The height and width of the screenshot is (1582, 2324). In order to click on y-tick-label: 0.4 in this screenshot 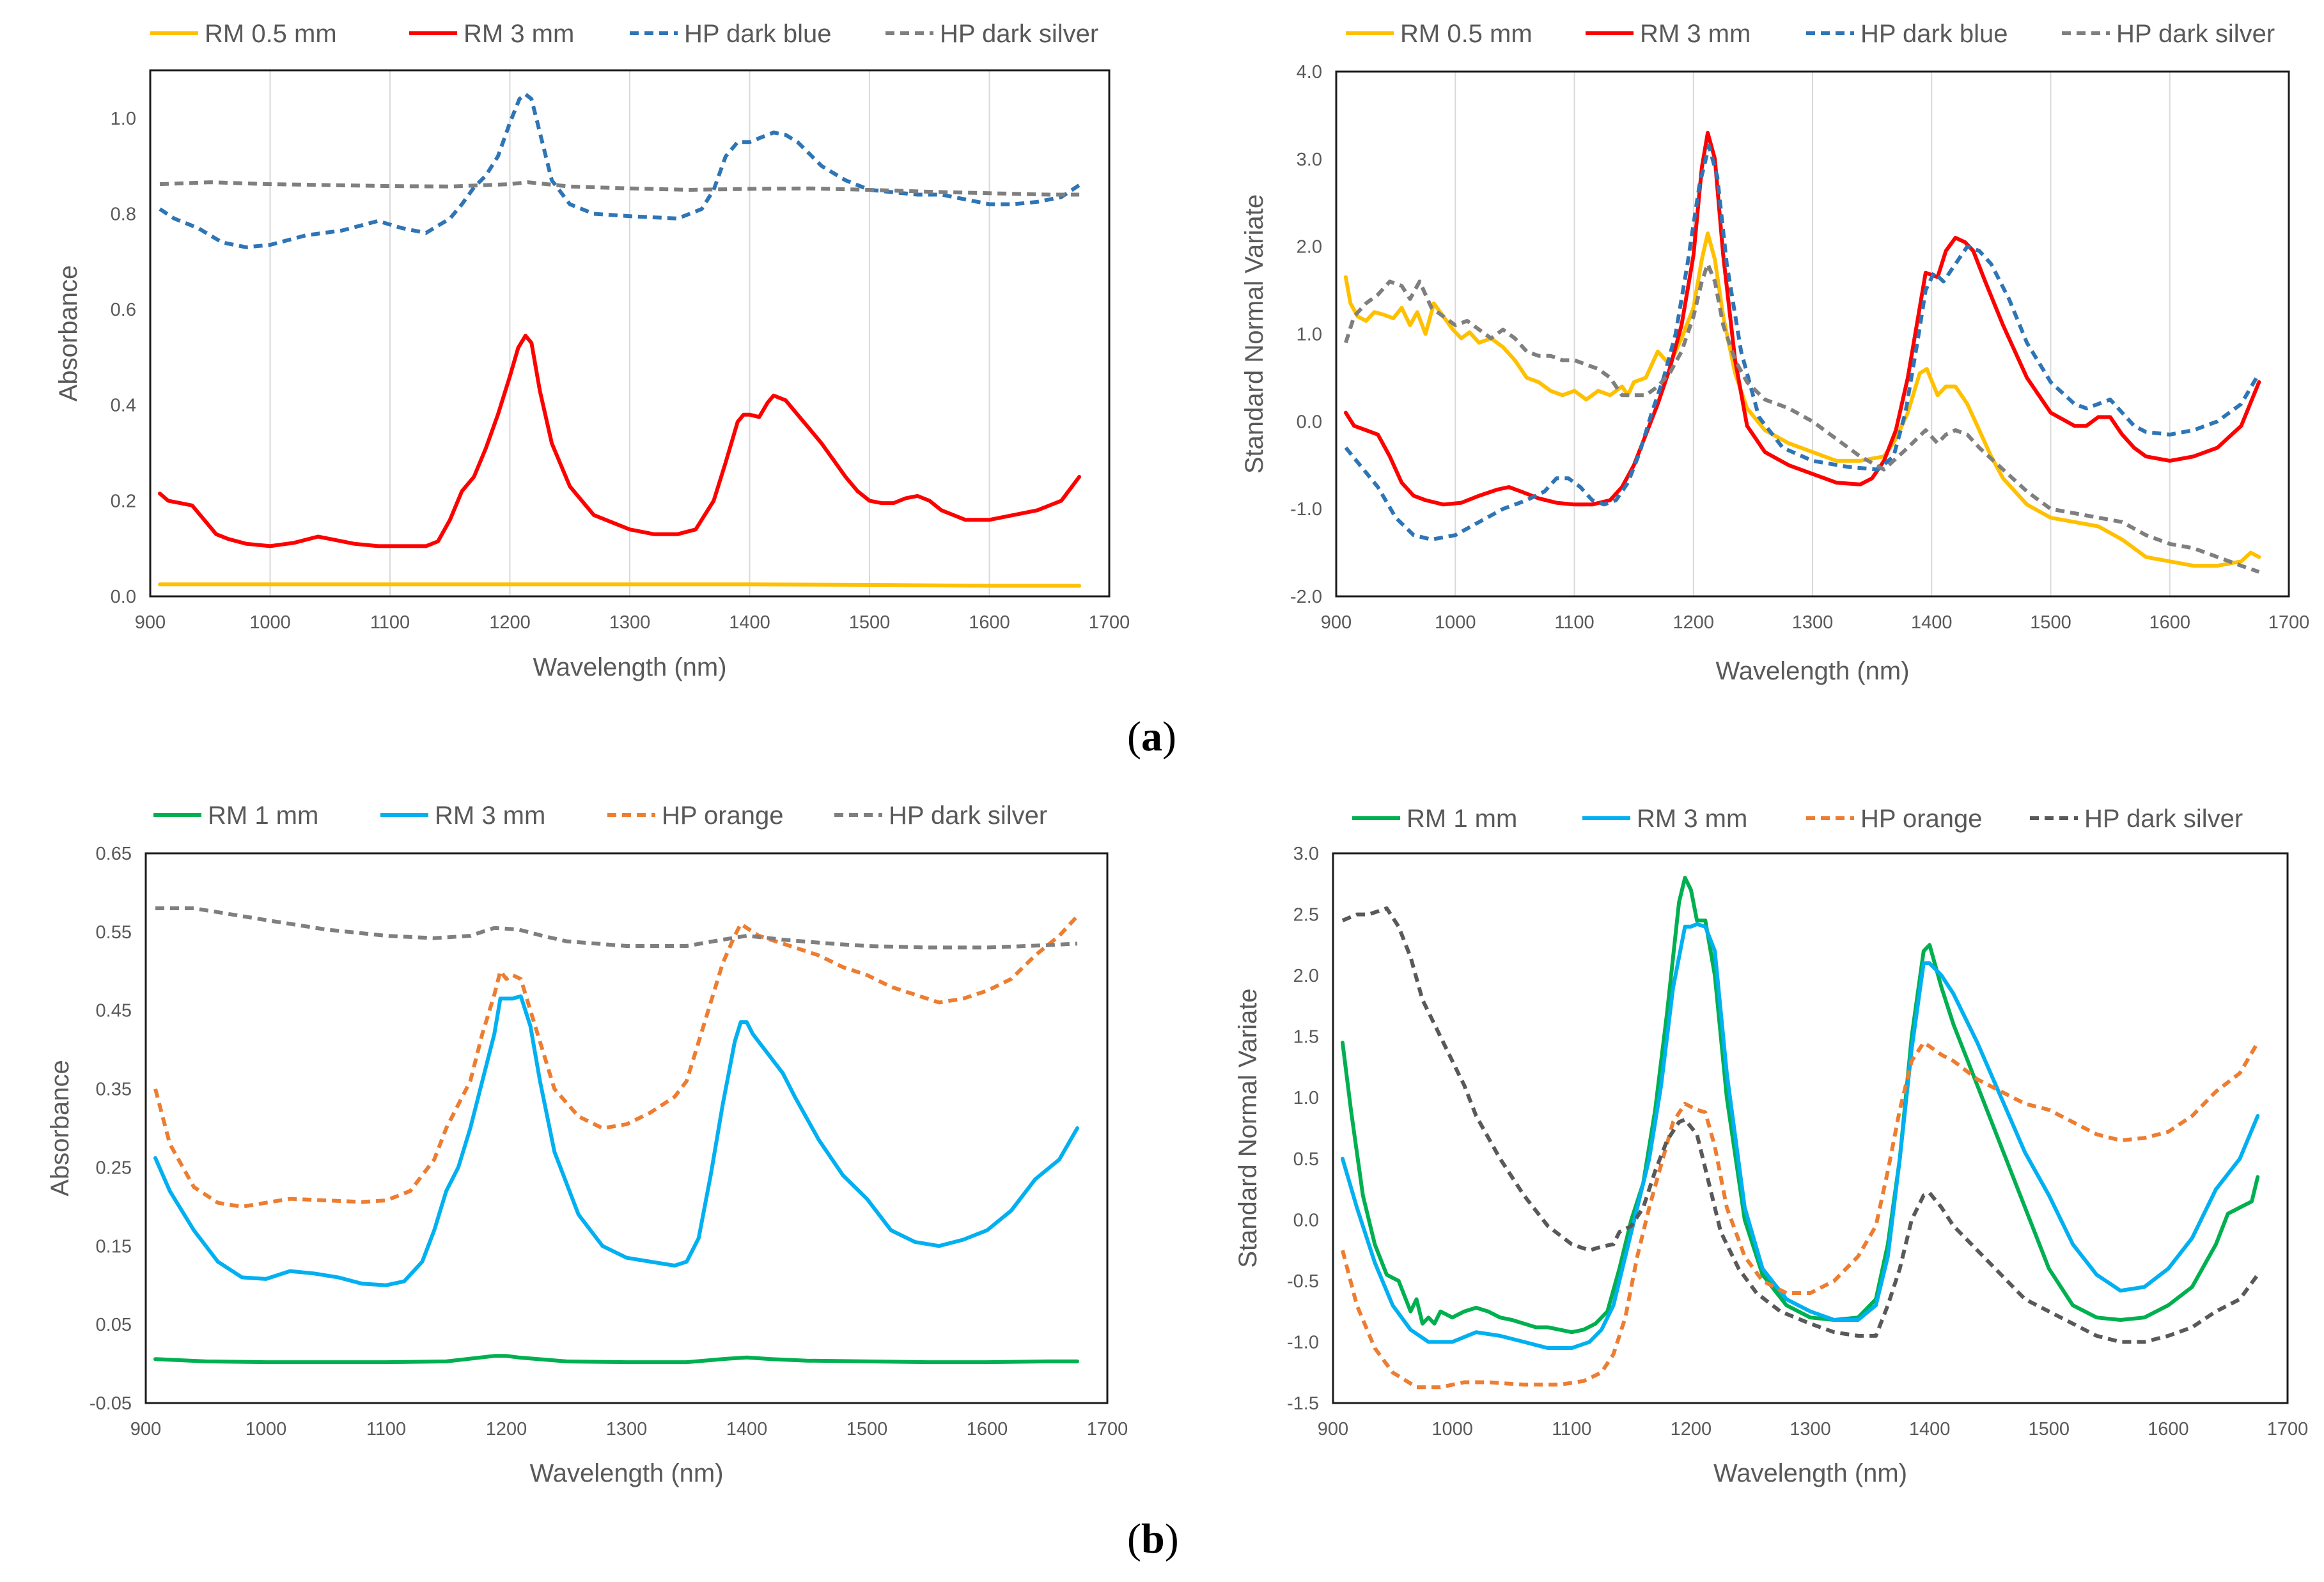, I will do `click(123, 406)`.